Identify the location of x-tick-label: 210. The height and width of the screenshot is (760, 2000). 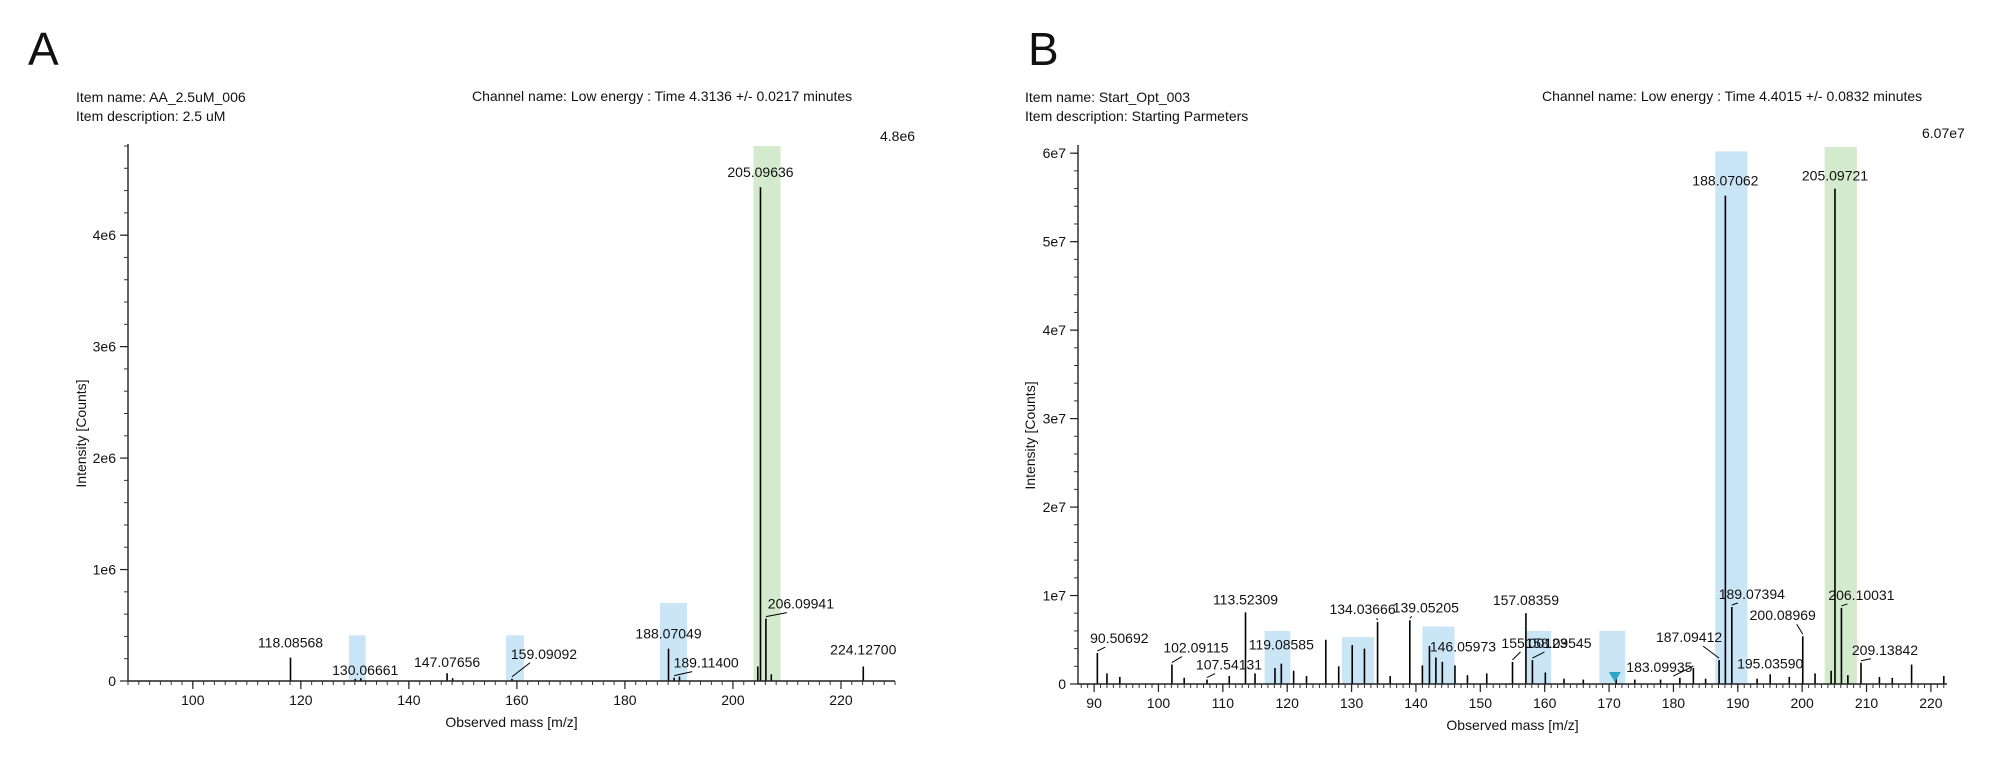
(1867, 703).